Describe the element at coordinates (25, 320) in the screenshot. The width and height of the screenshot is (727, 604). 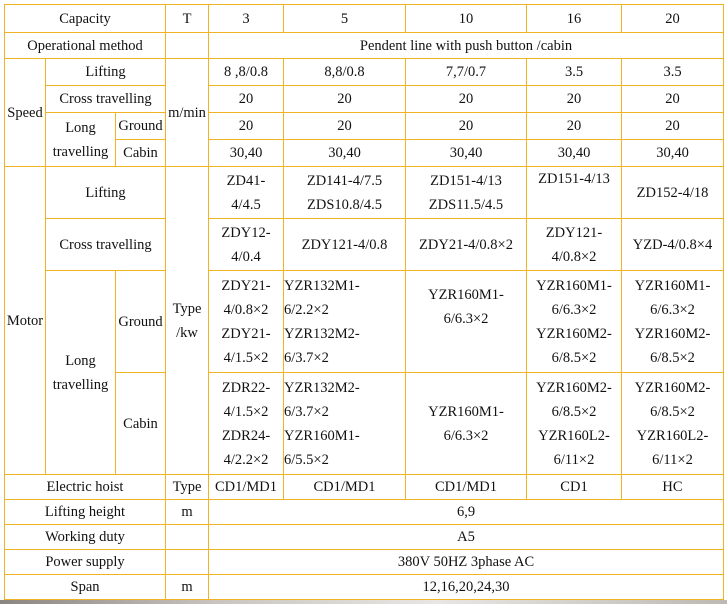
I see `motor-label: Motor` at that location.